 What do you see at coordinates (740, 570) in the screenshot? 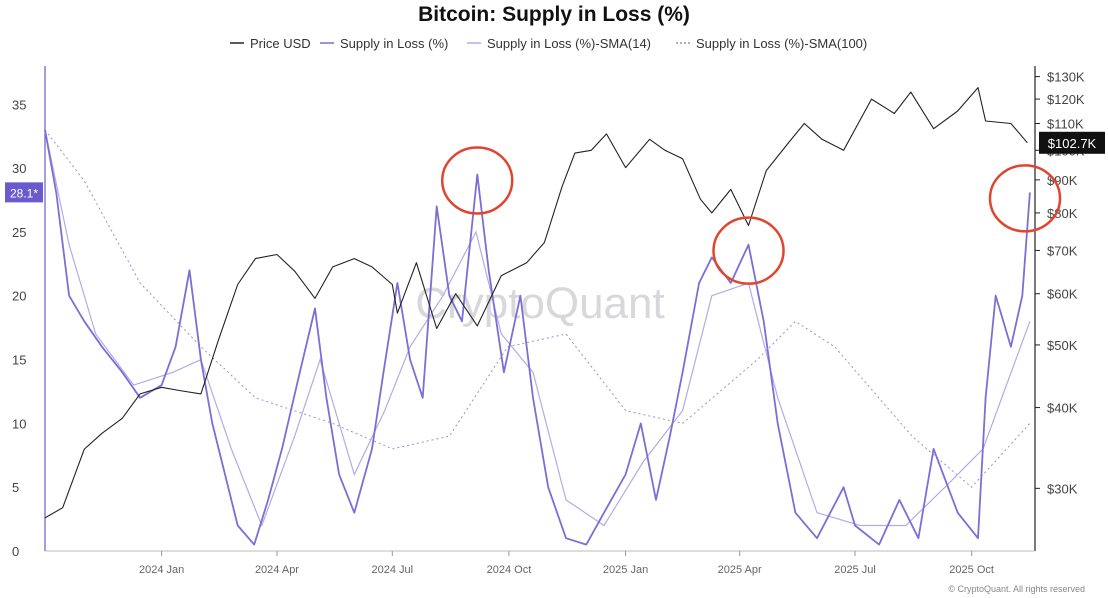
I see `x-tick-label: 2025 Apr` at bounding box center [740, 570].